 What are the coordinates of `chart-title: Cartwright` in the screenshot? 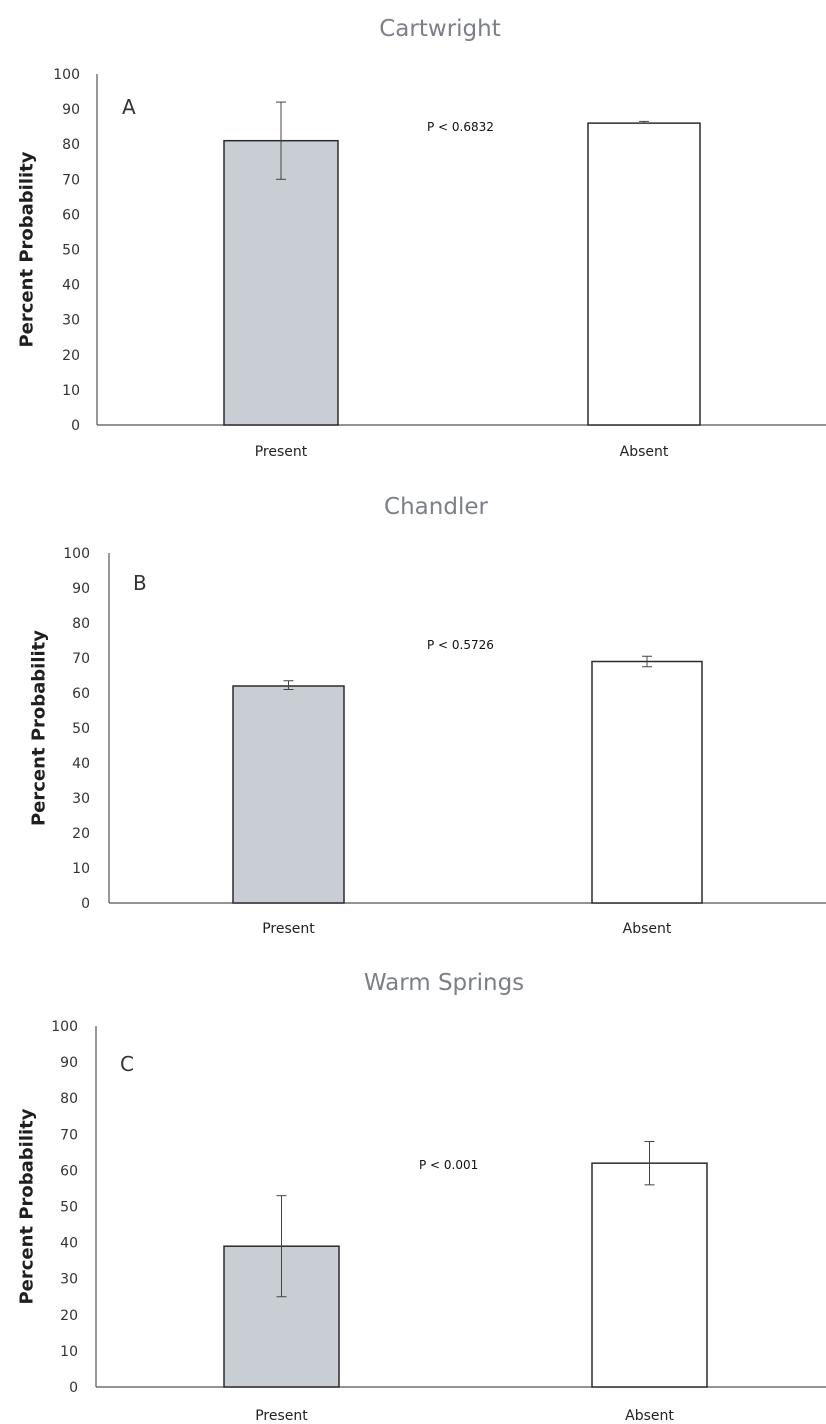 It's located at (439, 29).